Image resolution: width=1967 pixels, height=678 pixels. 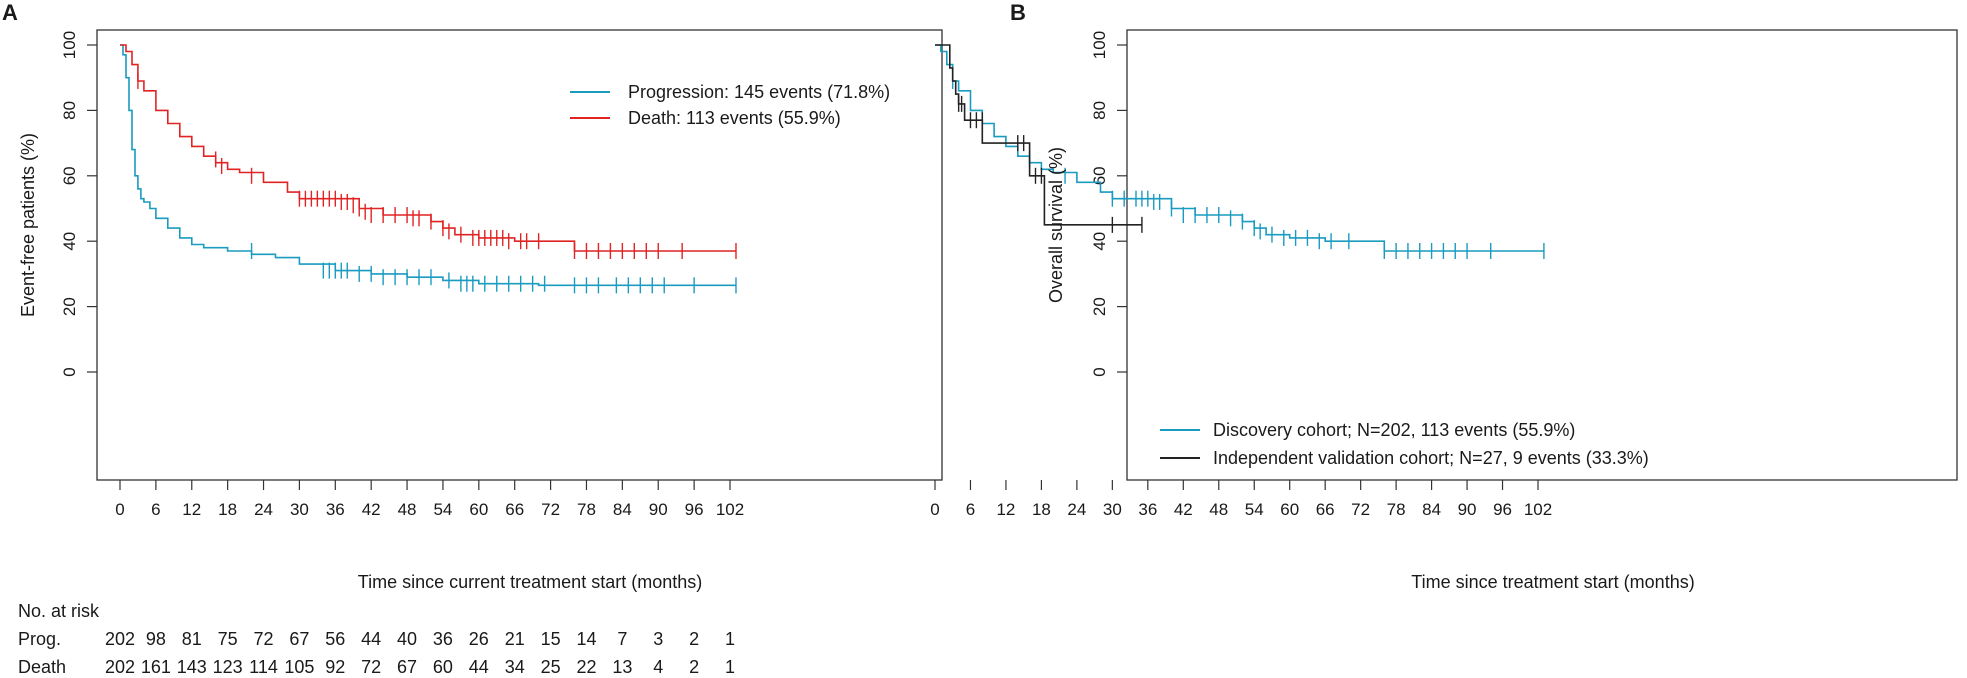 What do you see at coordinates (934, 509) in the screenshot?
I see `panel-b-x-tick-label: 0` at bounding box center [934, 509].